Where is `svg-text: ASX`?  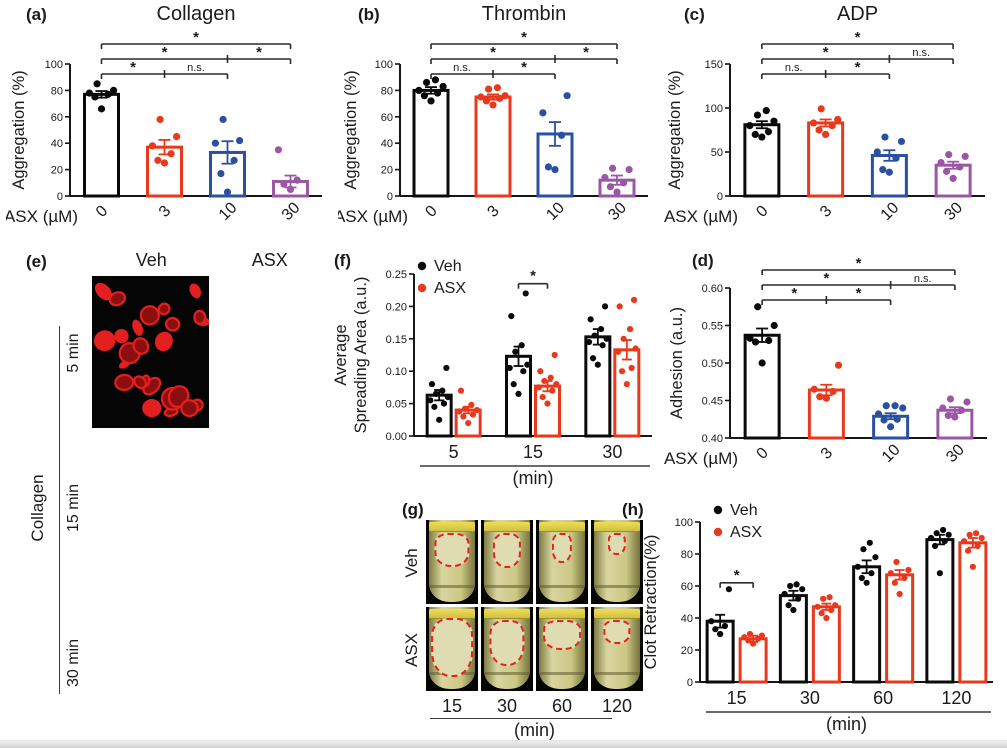
svg-text: ASX is located at coordinates (450, 288).